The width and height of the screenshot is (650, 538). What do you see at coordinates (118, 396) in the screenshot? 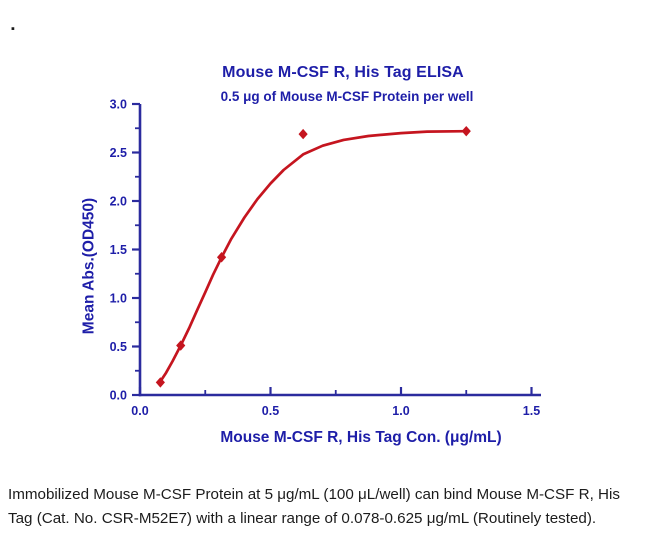
I see `y-tick-label: 0.0` at bounding box center [118, 396].